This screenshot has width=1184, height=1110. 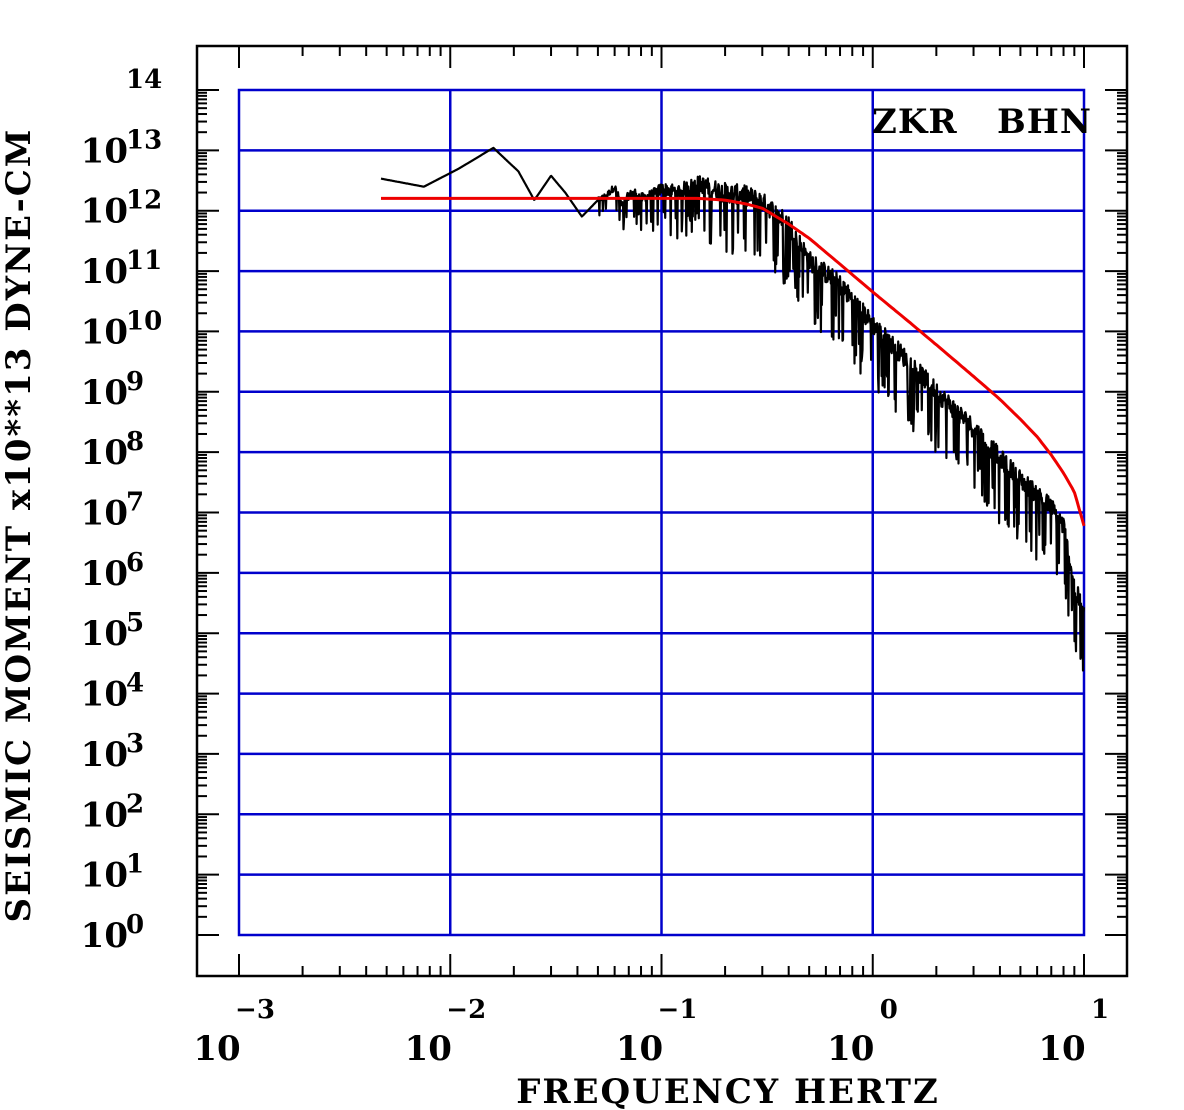 I want to click on y-tick-label-exponent: 14, so click(x=144, y=80).